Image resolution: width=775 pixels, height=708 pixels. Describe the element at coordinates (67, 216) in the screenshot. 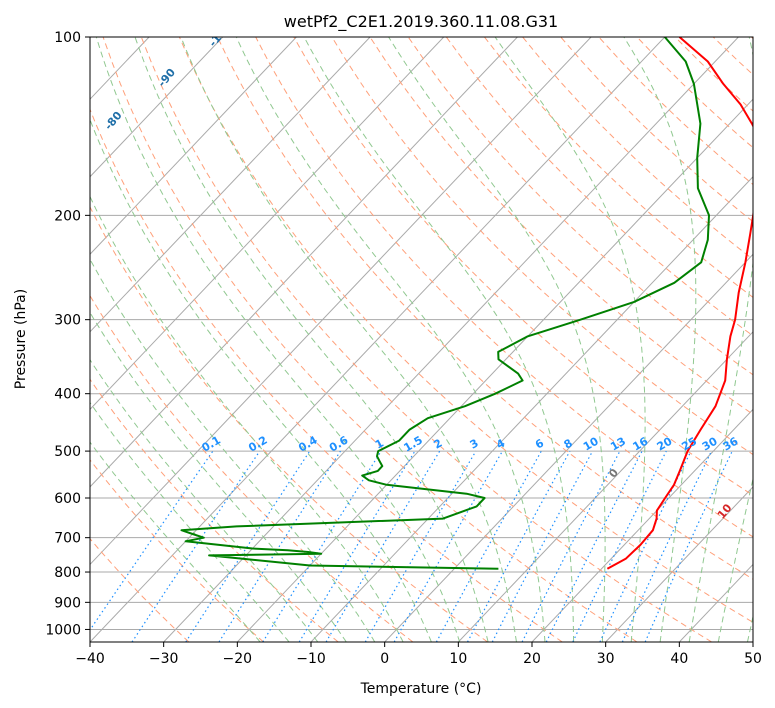

I see `y-tick-label: 200` at that location.